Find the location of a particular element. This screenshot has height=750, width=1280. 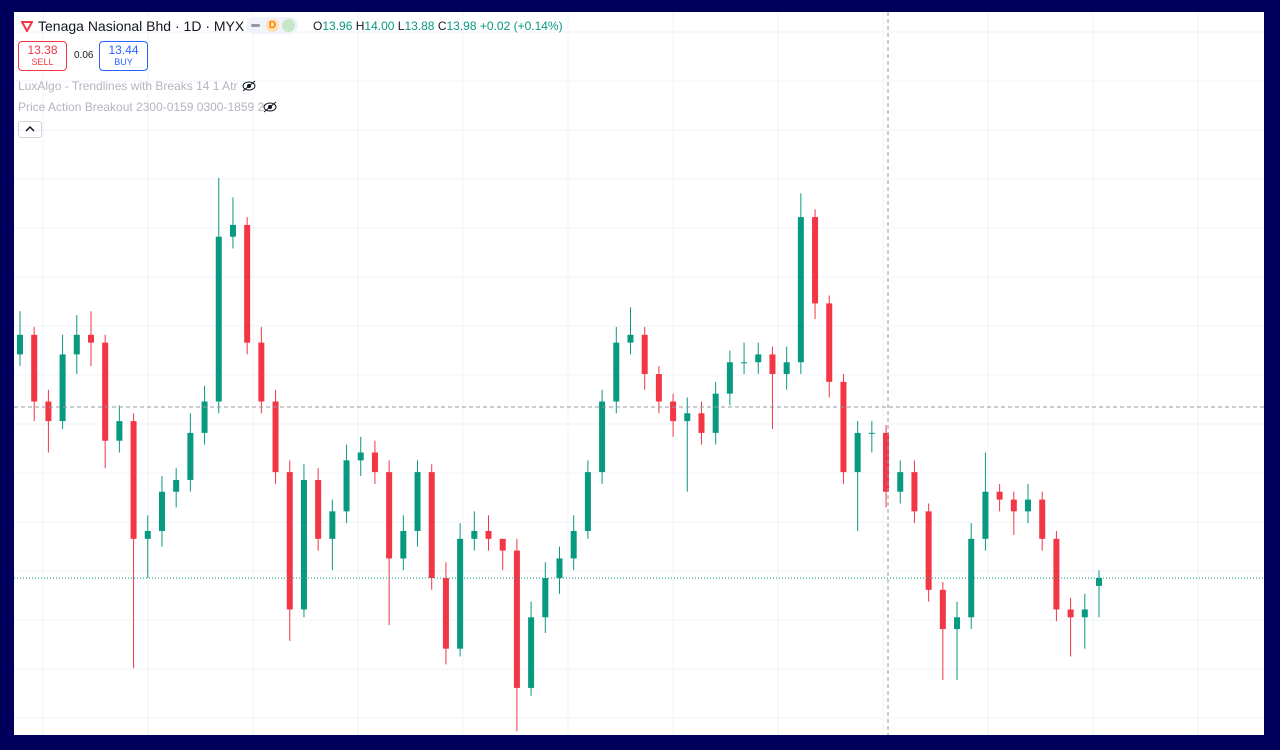

l-value: 13.88 is located at coordinates (419, 26).